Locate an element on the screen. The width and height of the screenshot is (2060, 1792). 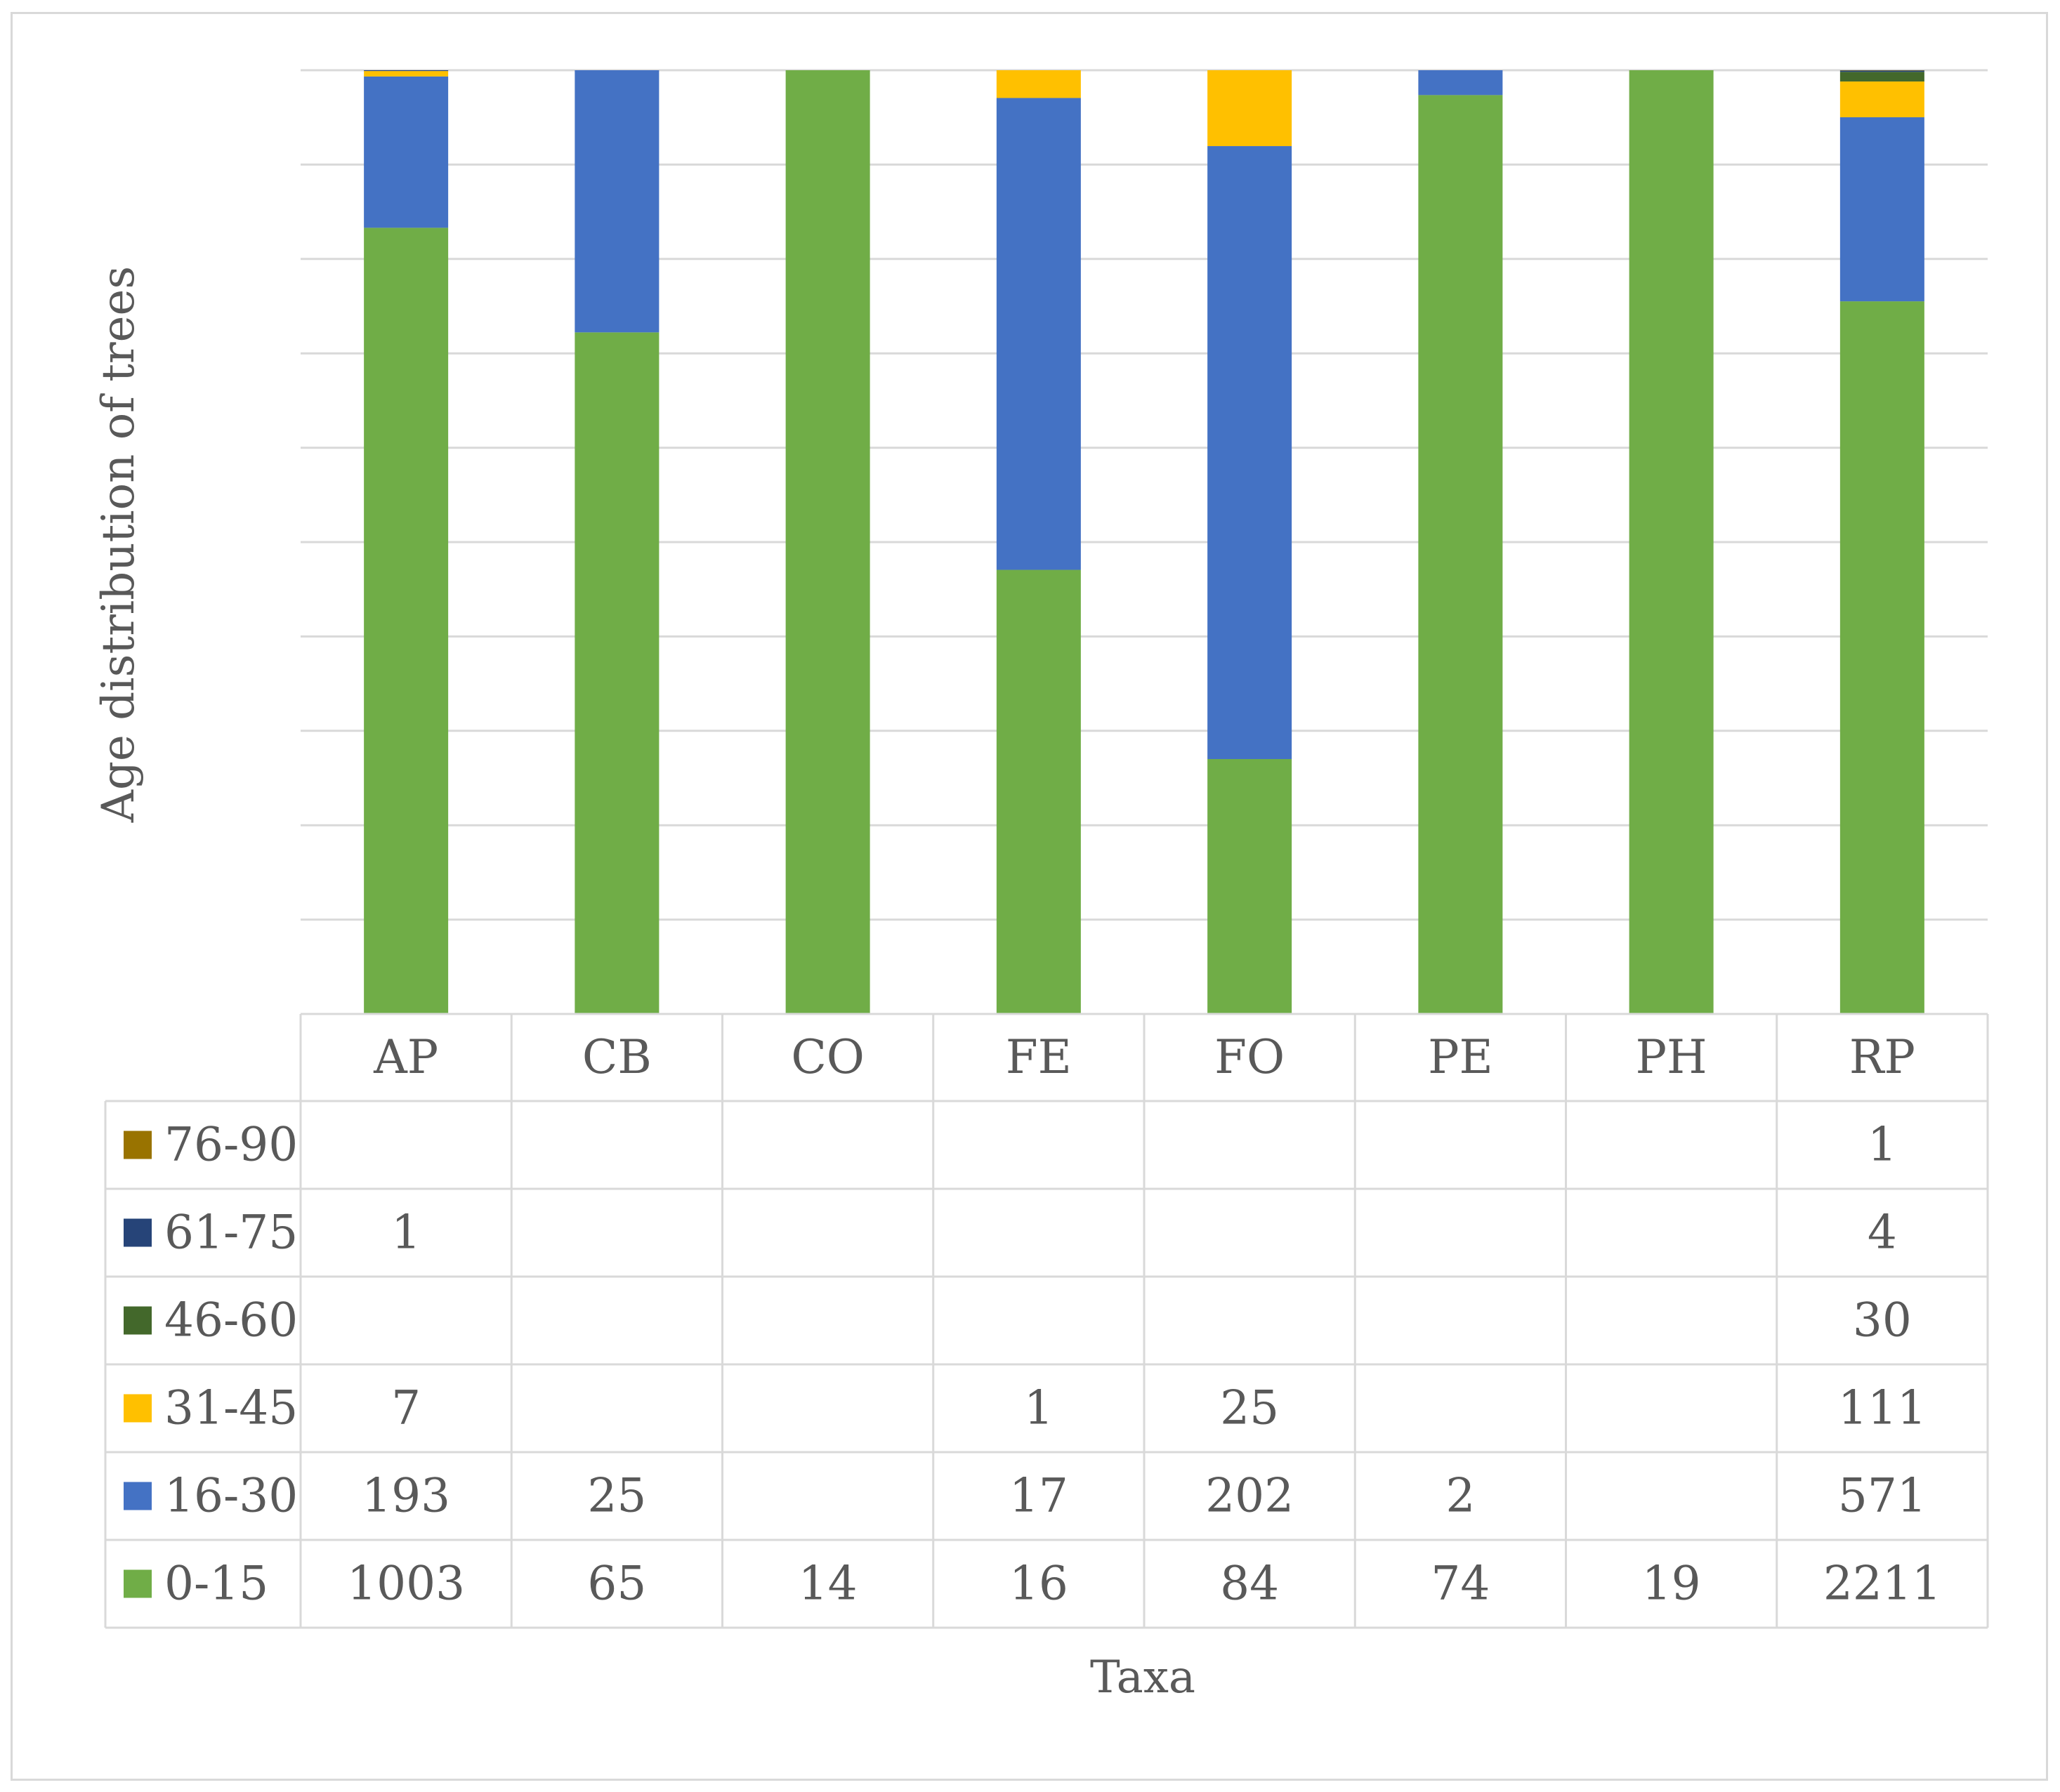
table-cell-fo-0-15: 84 is located at coordinates (1249, 1584).